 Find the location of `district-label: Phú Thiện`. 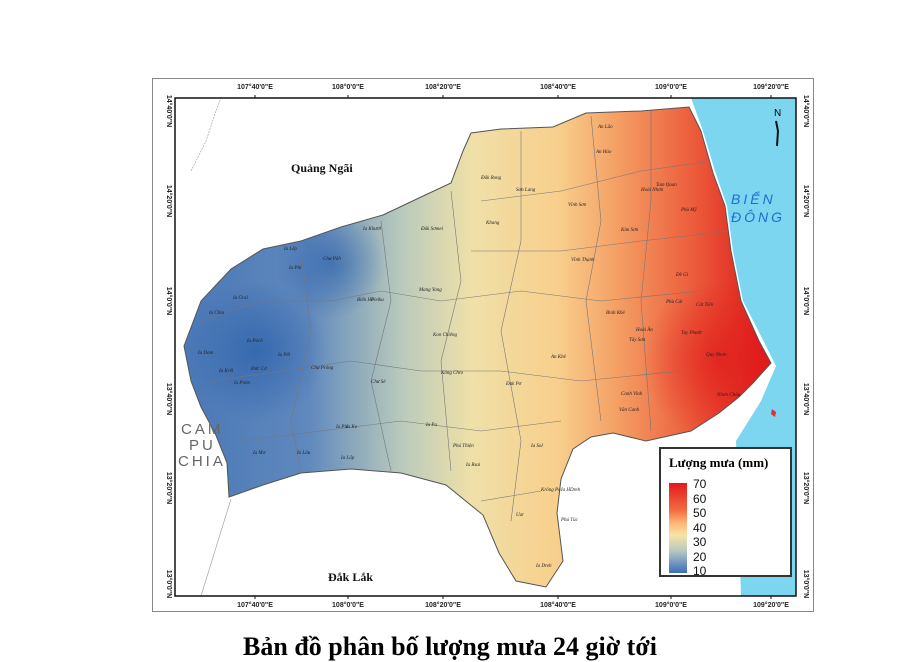

district-label: Phú Thiện is located at coordinates (463, 446).